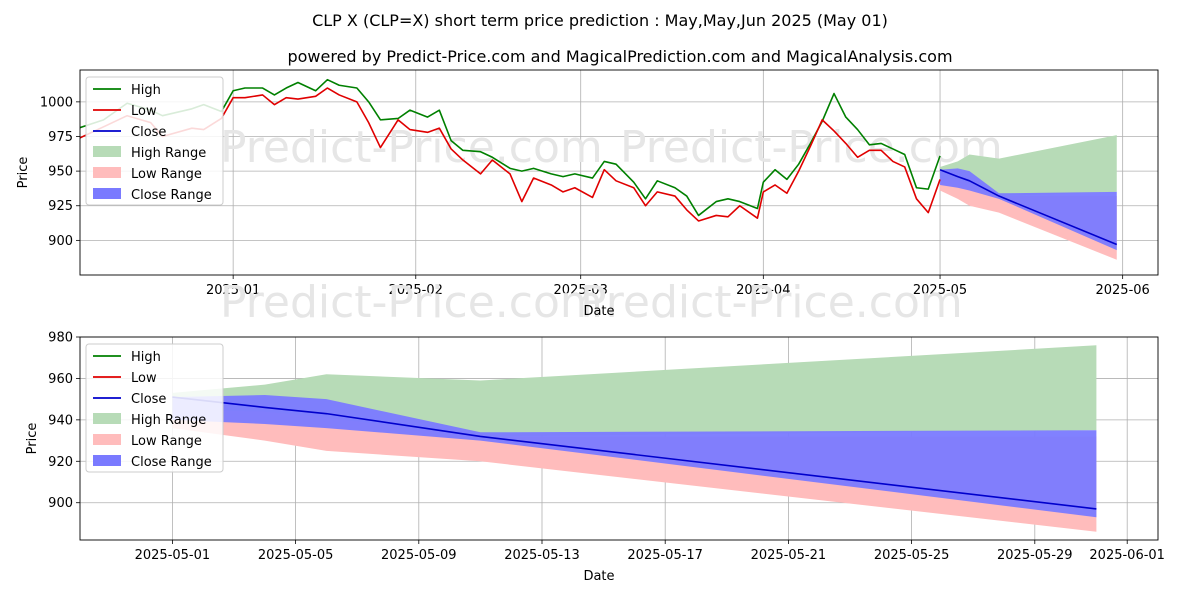 The image size is (1200, 604). Describe the element at coordinates (60, 462) in the screenshot. I see `y-tick-label: 920` at that location.